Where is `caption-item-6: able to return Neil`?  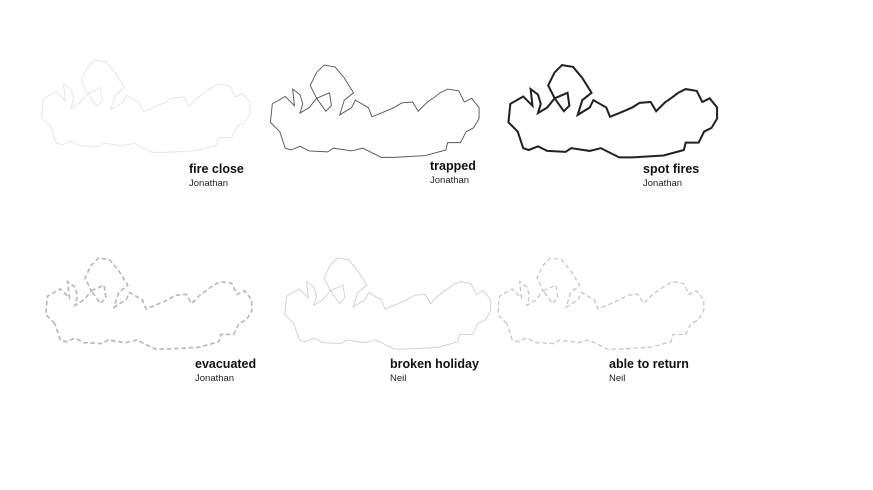
caption-item-6: able to return Neil is located at coordinates (649, 370).